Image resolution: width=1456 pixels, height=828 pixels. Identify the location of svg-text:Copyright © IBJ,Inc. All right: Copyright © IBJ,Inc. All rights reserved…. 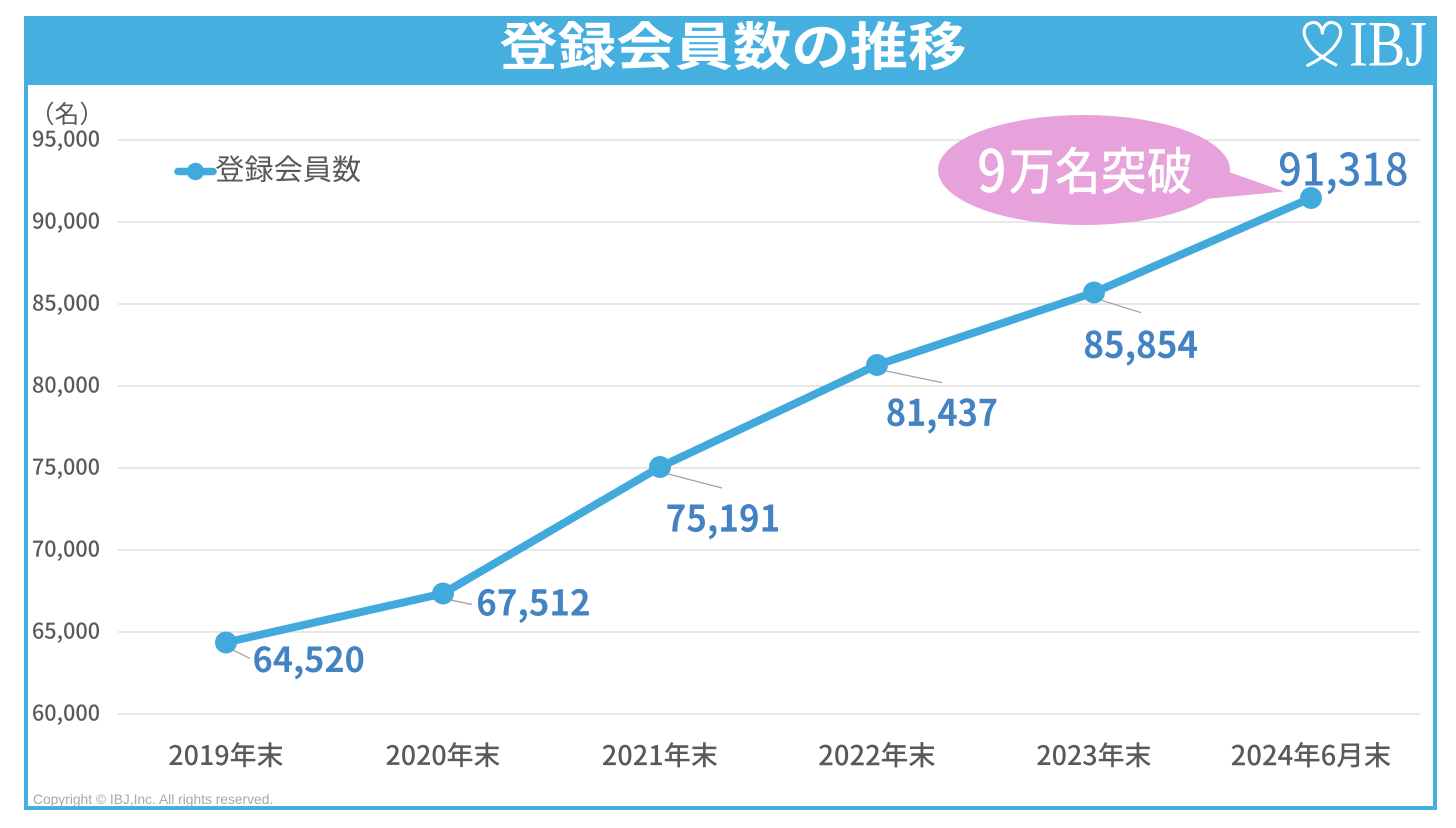
(153, 799).